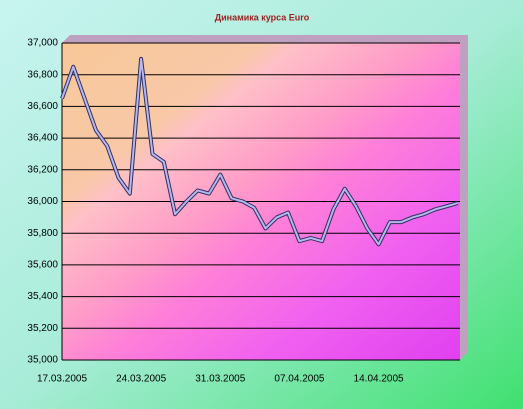 The image size is (523, 409). What do you see at coordinates (299, 379) in the screenshot?
I see `x-tick-label: 07.04.2005` at bounding box center [299, 379].